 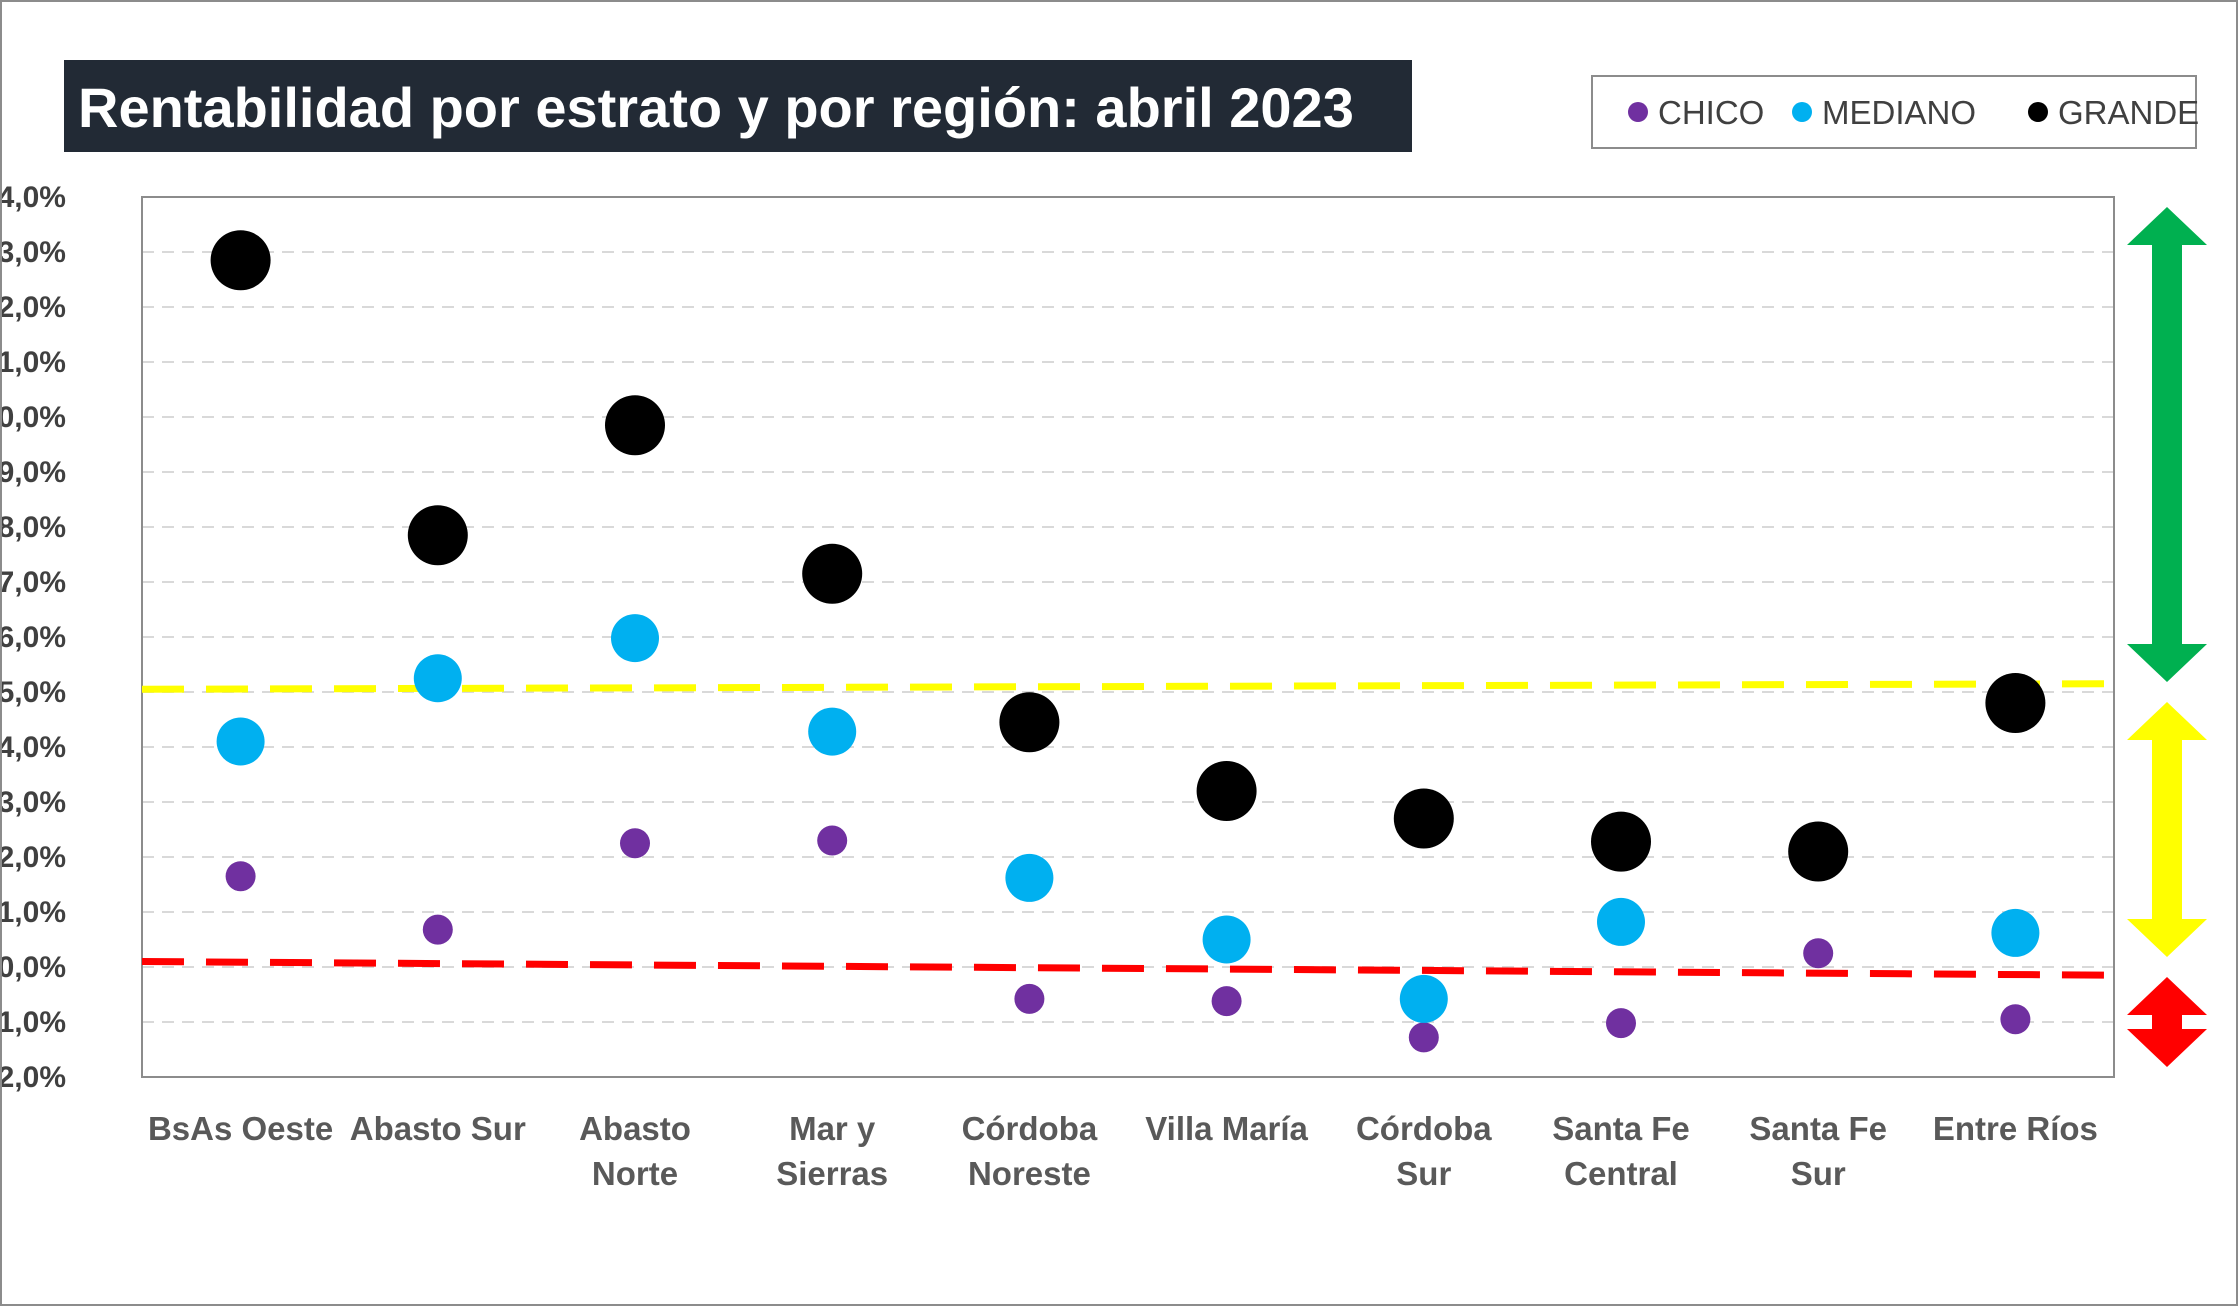 What do you see at coordinates (34, 417) in the screenshot?
I see `y-tick-label: 10,0%` at bounding box center [34, 417].